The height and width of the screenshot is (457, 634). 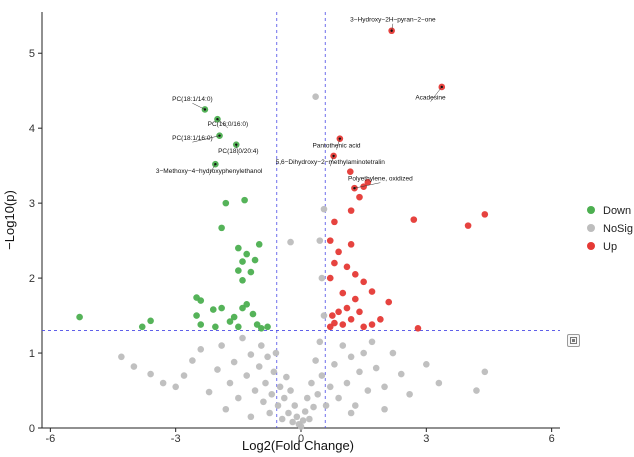 What do you see at coordinates (617, 211) in the screenshot?
I see `legend-label-down: Down` at bounding box center [617, 211].